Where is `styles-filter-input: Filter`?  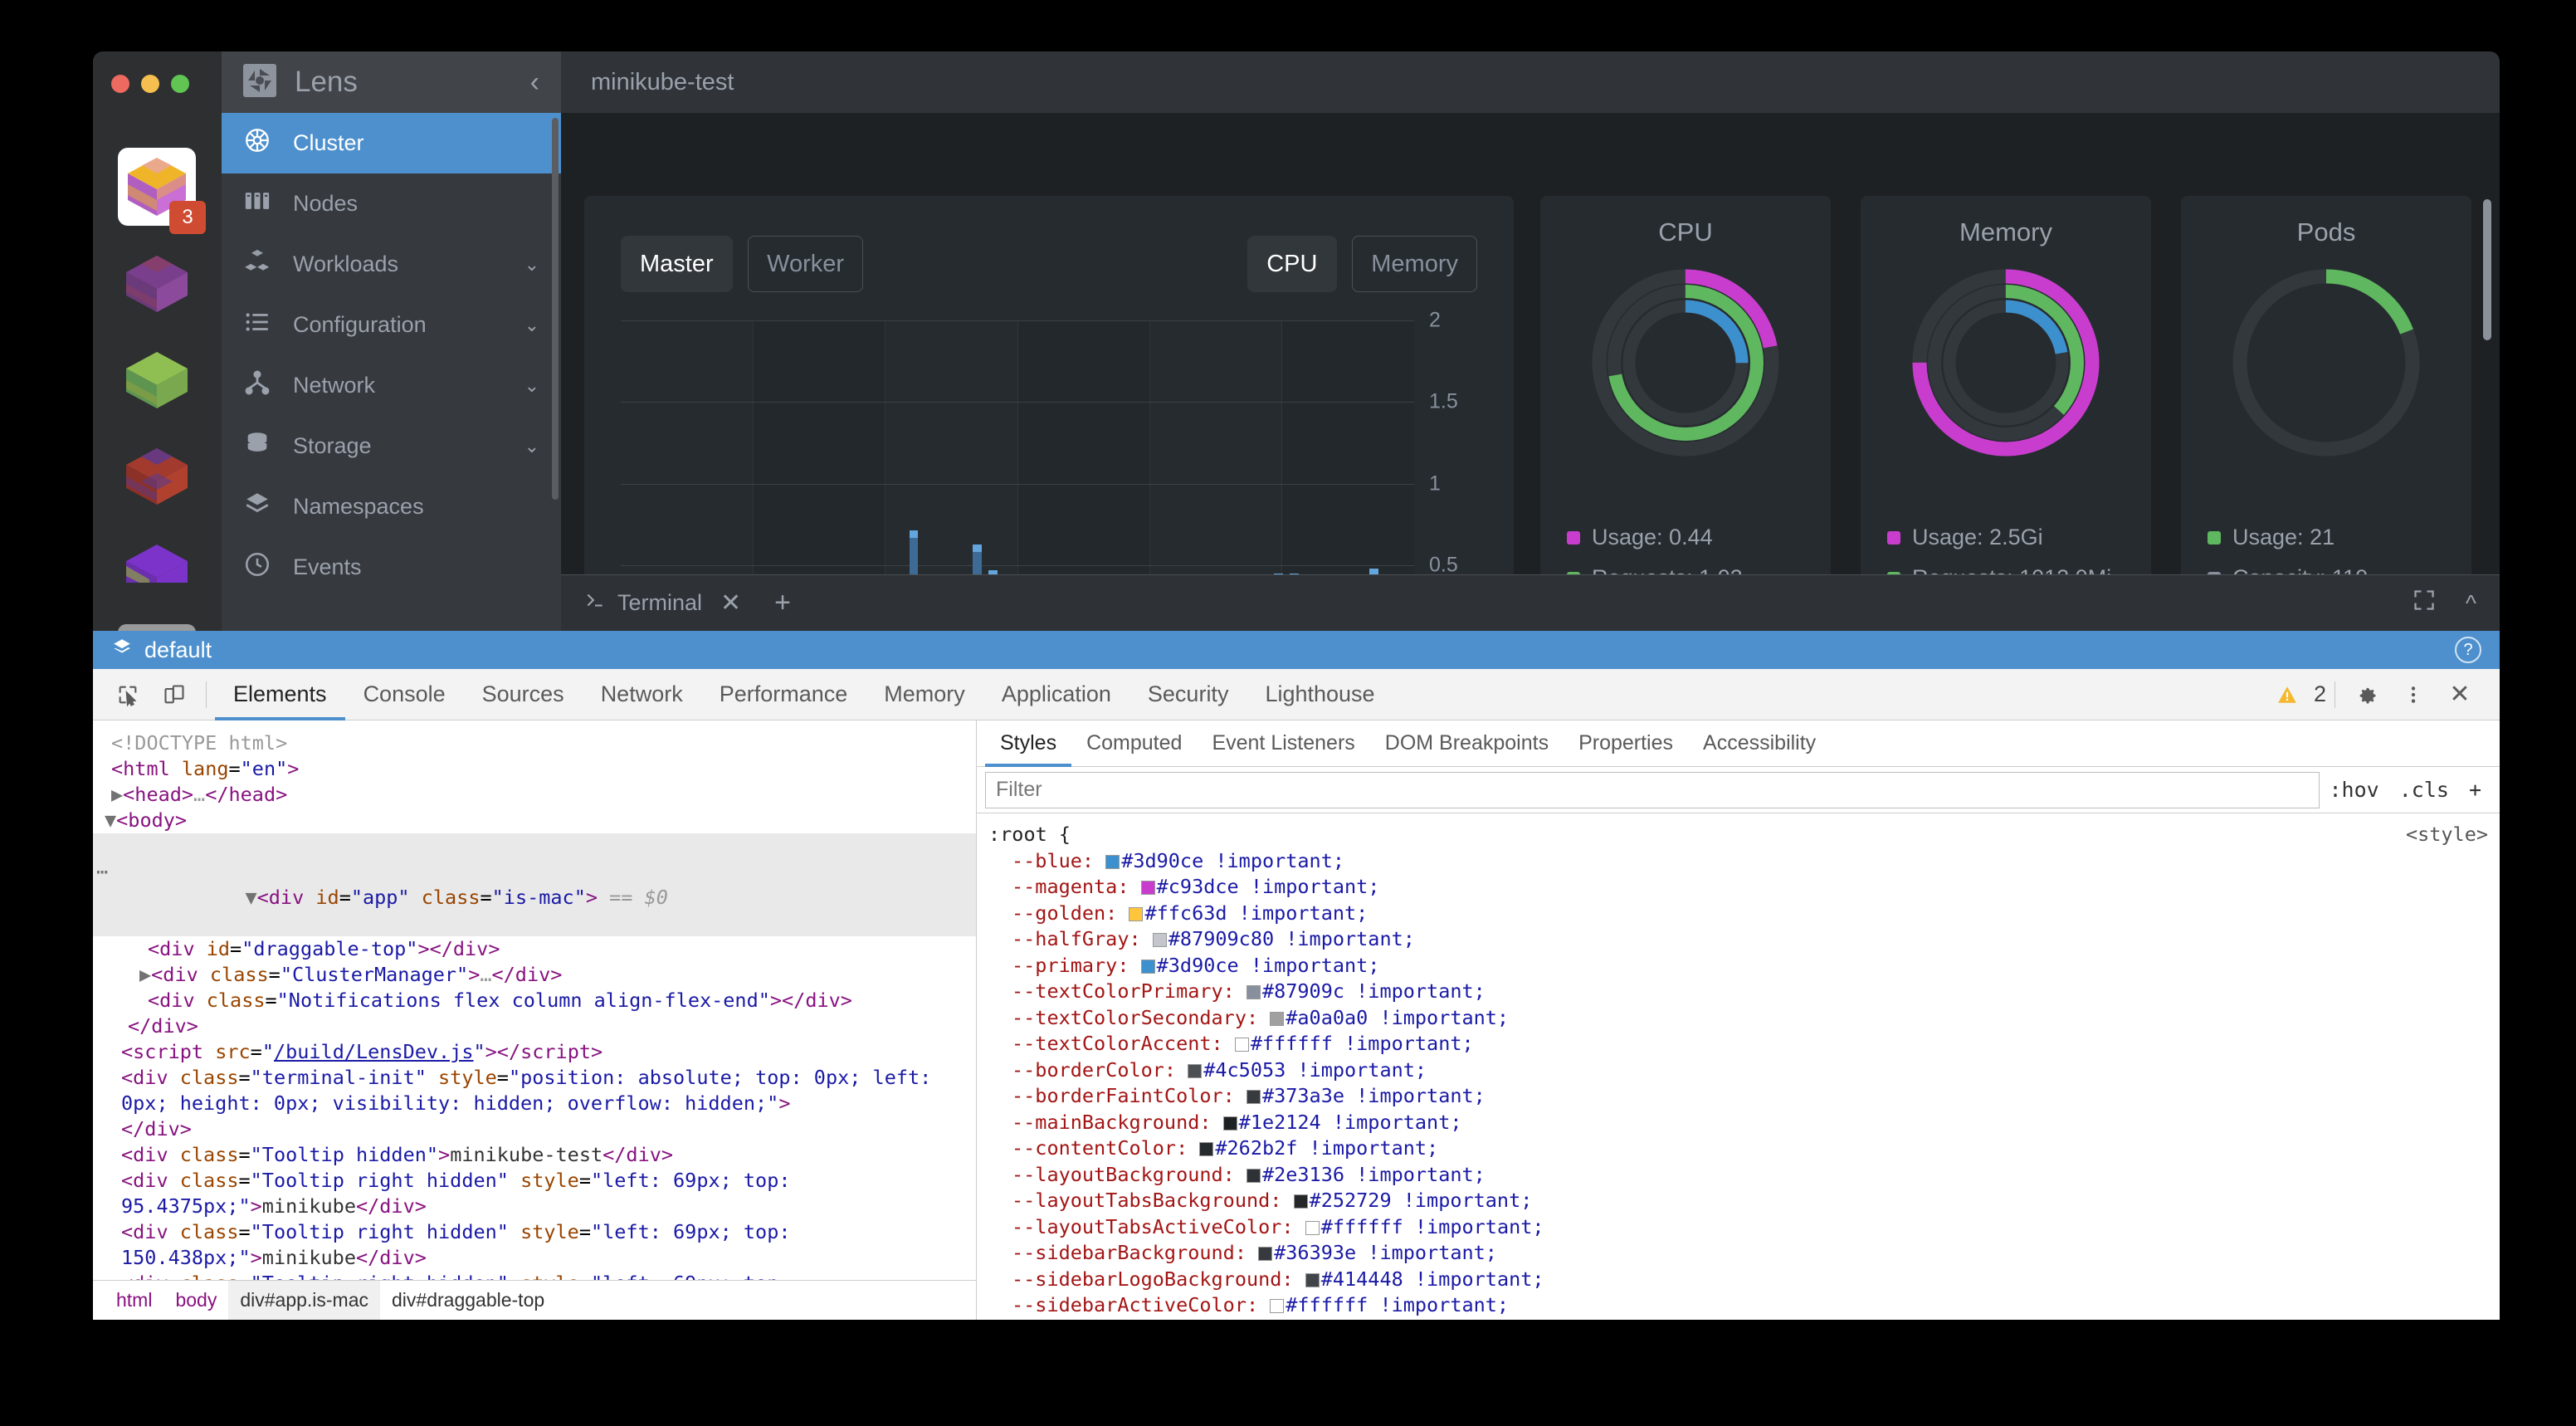 styles-filter-input: Filter is located at coordinates (1653, 789).